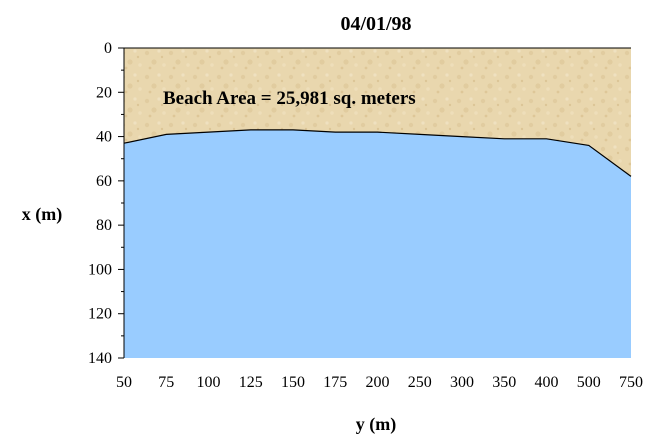  I want to click on x-tick-label: 200, so click(378, 382).